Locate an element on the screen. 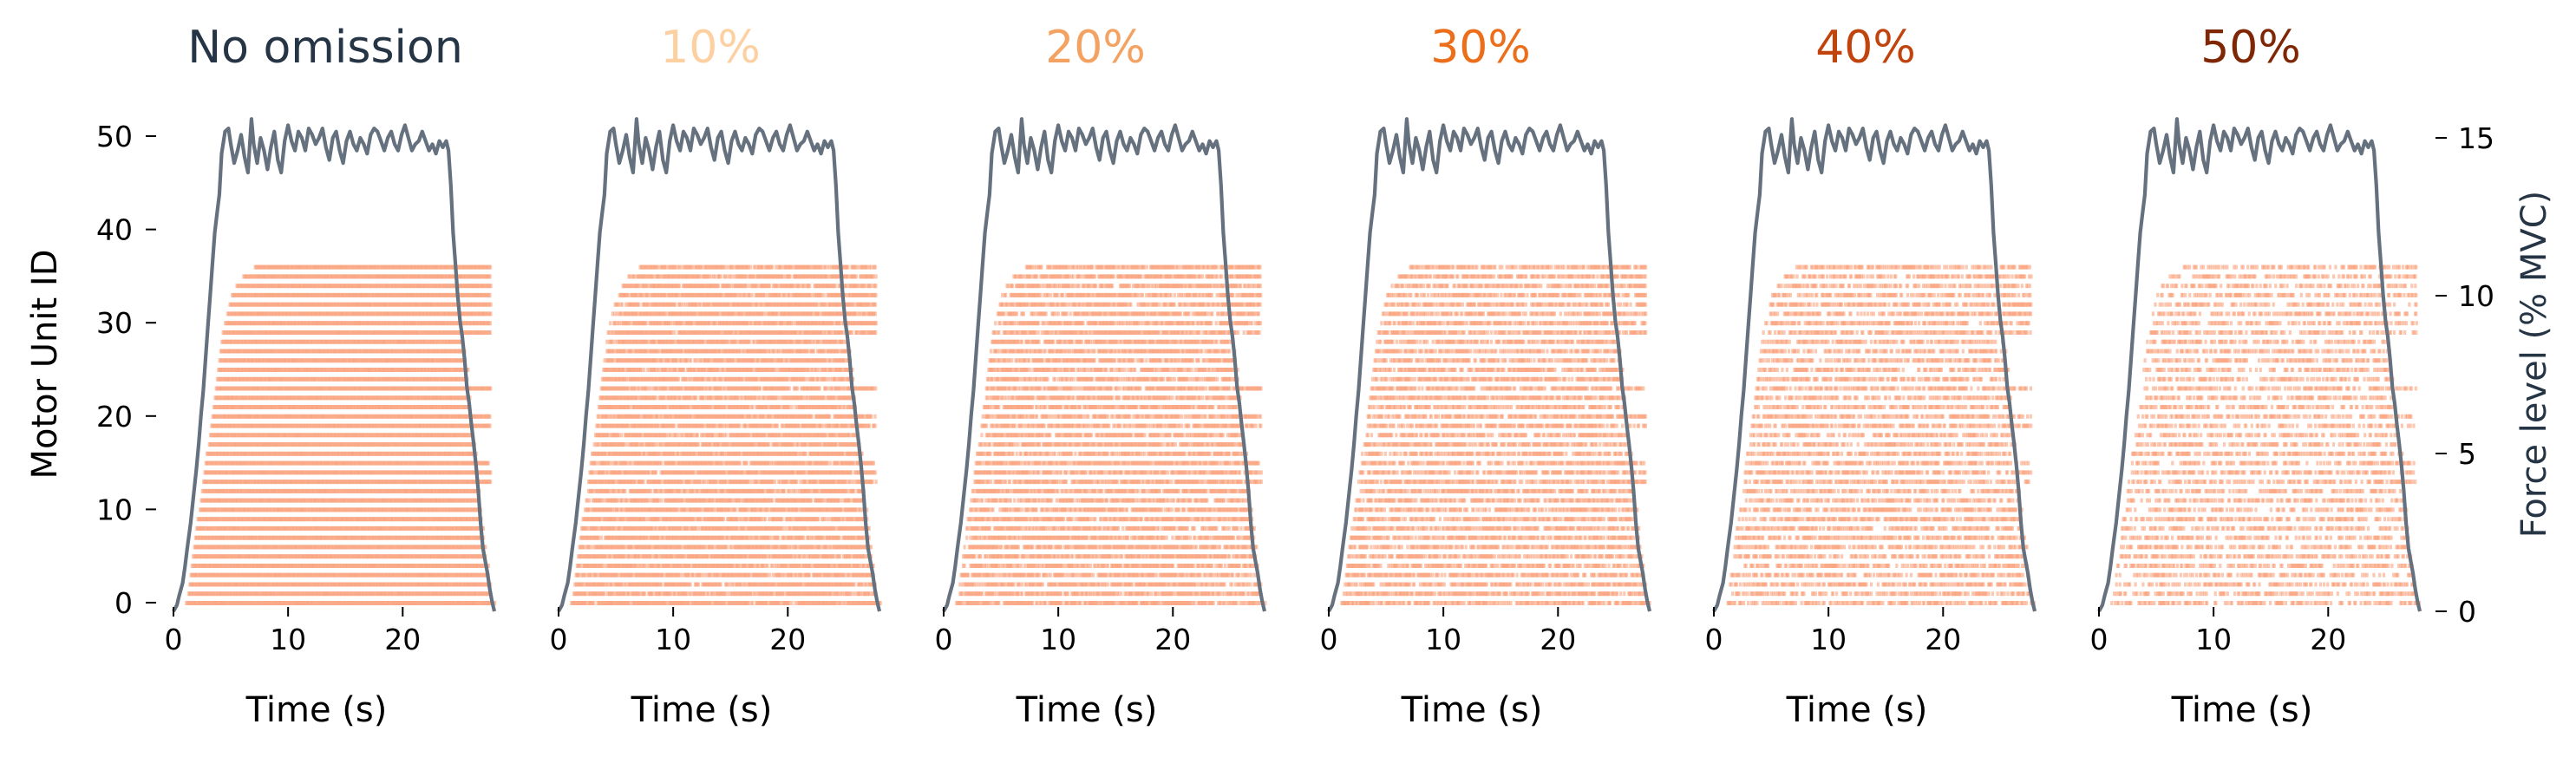 Image resolution: width=2576 pixels, height=757 pixels. spike-raster is located at coordinates (340, 435).